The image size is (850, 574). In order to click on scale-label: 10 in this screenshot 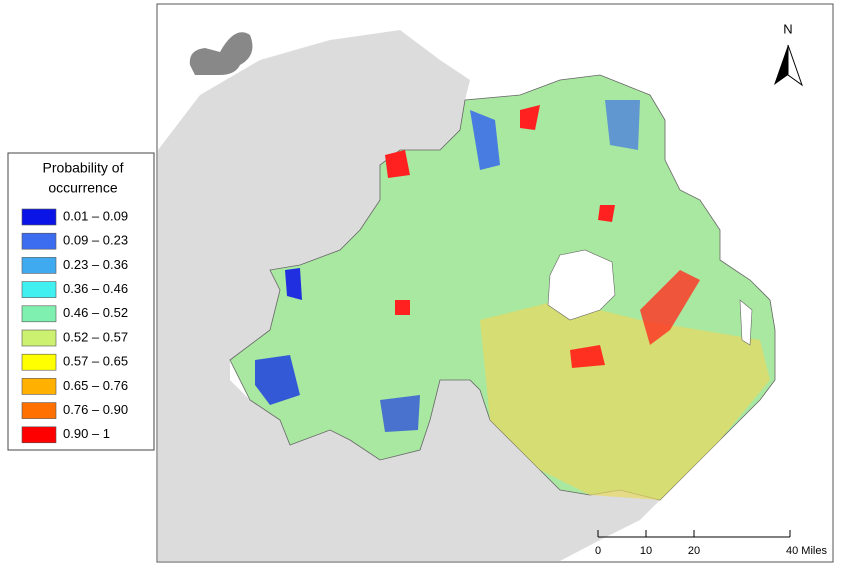, I will do `click(646, 551)`.